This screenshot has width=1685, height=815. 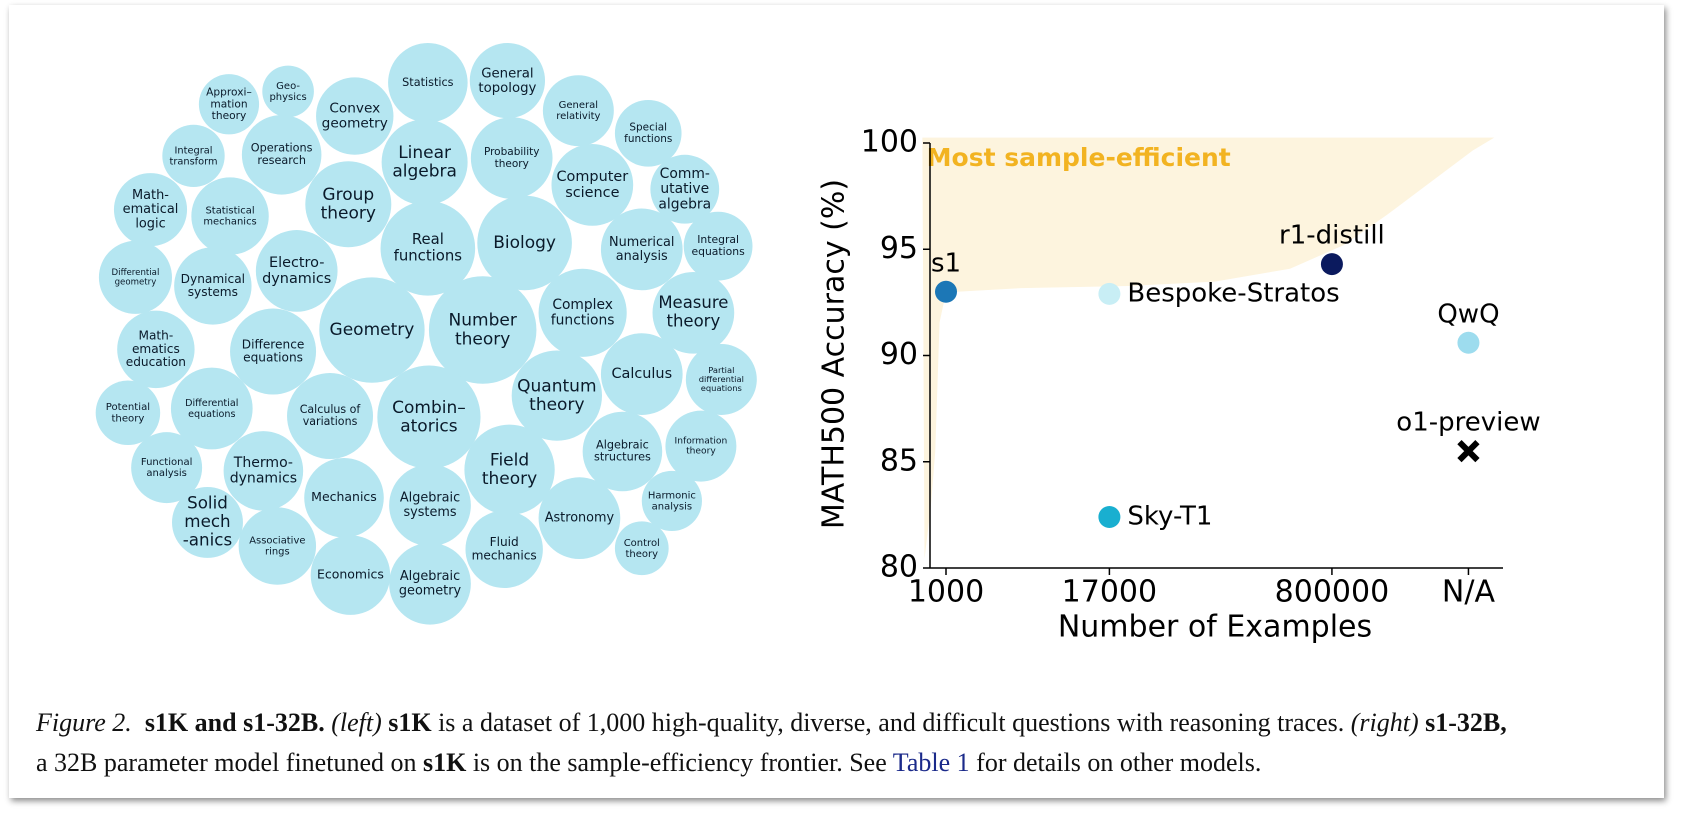 What do you see at coordinates (672, 495) in the screenshot?
I see `topic-label: Harmonic` at bounding box center [672, 495].